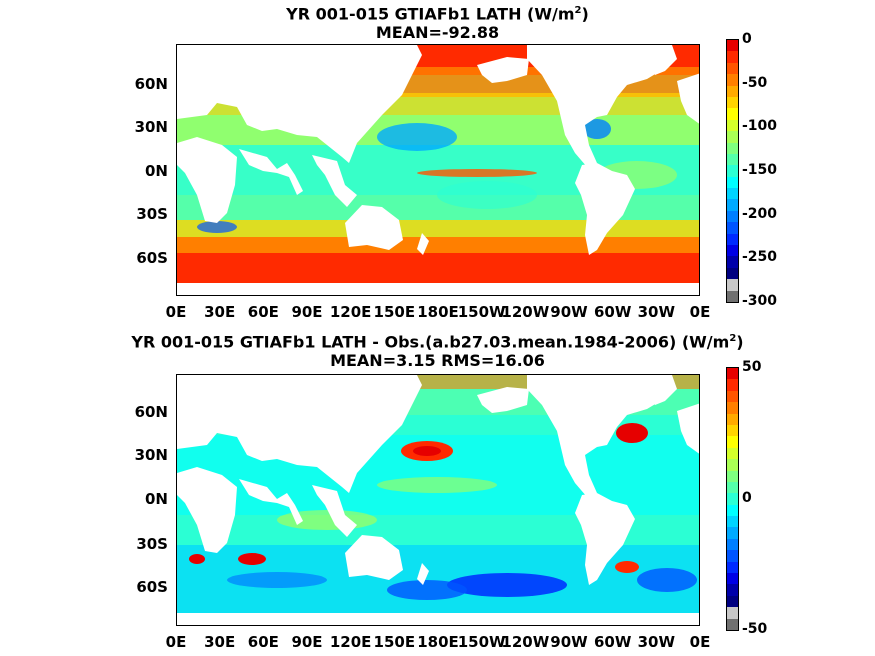 The image size is (875, 656). Describe the element at coordinates (151, 455) in the screenshot. I see `panel2-lat-30n: 30N` at that location.